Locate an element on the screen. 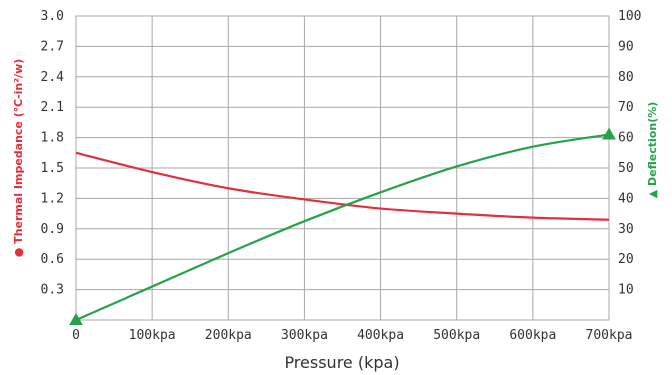 This screenshot has height=375, width=672. x-tick-label: 500kpa is located at coordinates (456, 335).